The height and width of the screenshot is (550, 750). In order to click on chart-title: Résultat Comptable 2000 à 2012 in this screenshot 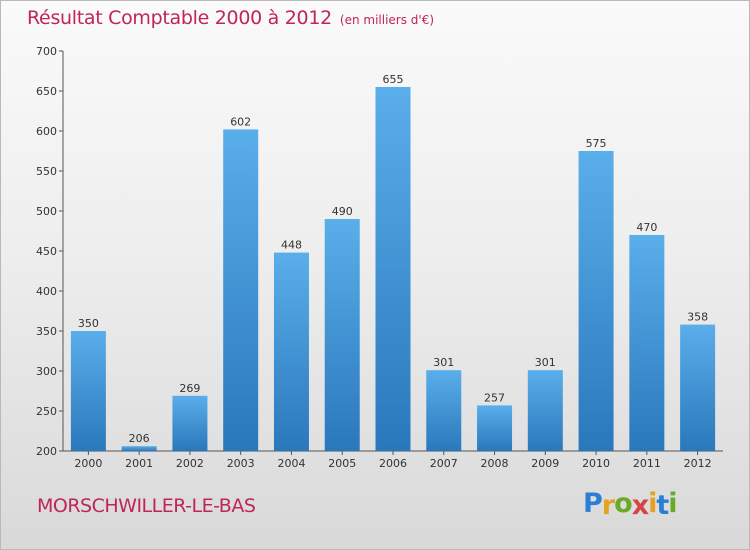, I will do `click(179, 18)`.